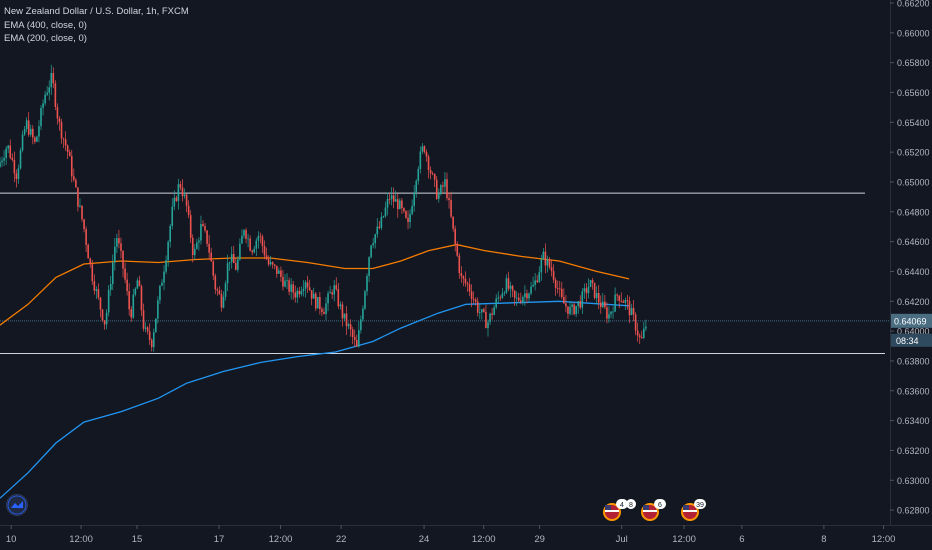 This screenshot has height=550, width=932. What do you see at coordinates (700, 505) in the screenshot?
I see `badge-count: 39` at bounding box center [700, 505].